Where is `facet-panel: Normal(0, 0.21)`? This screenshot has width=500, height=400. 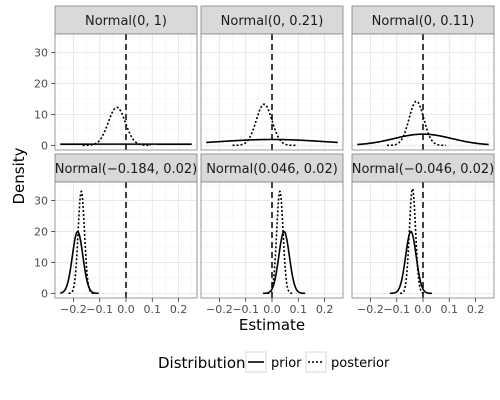 facet-panel: Normal(0, 0.21) is located at coordinates (272, 78).